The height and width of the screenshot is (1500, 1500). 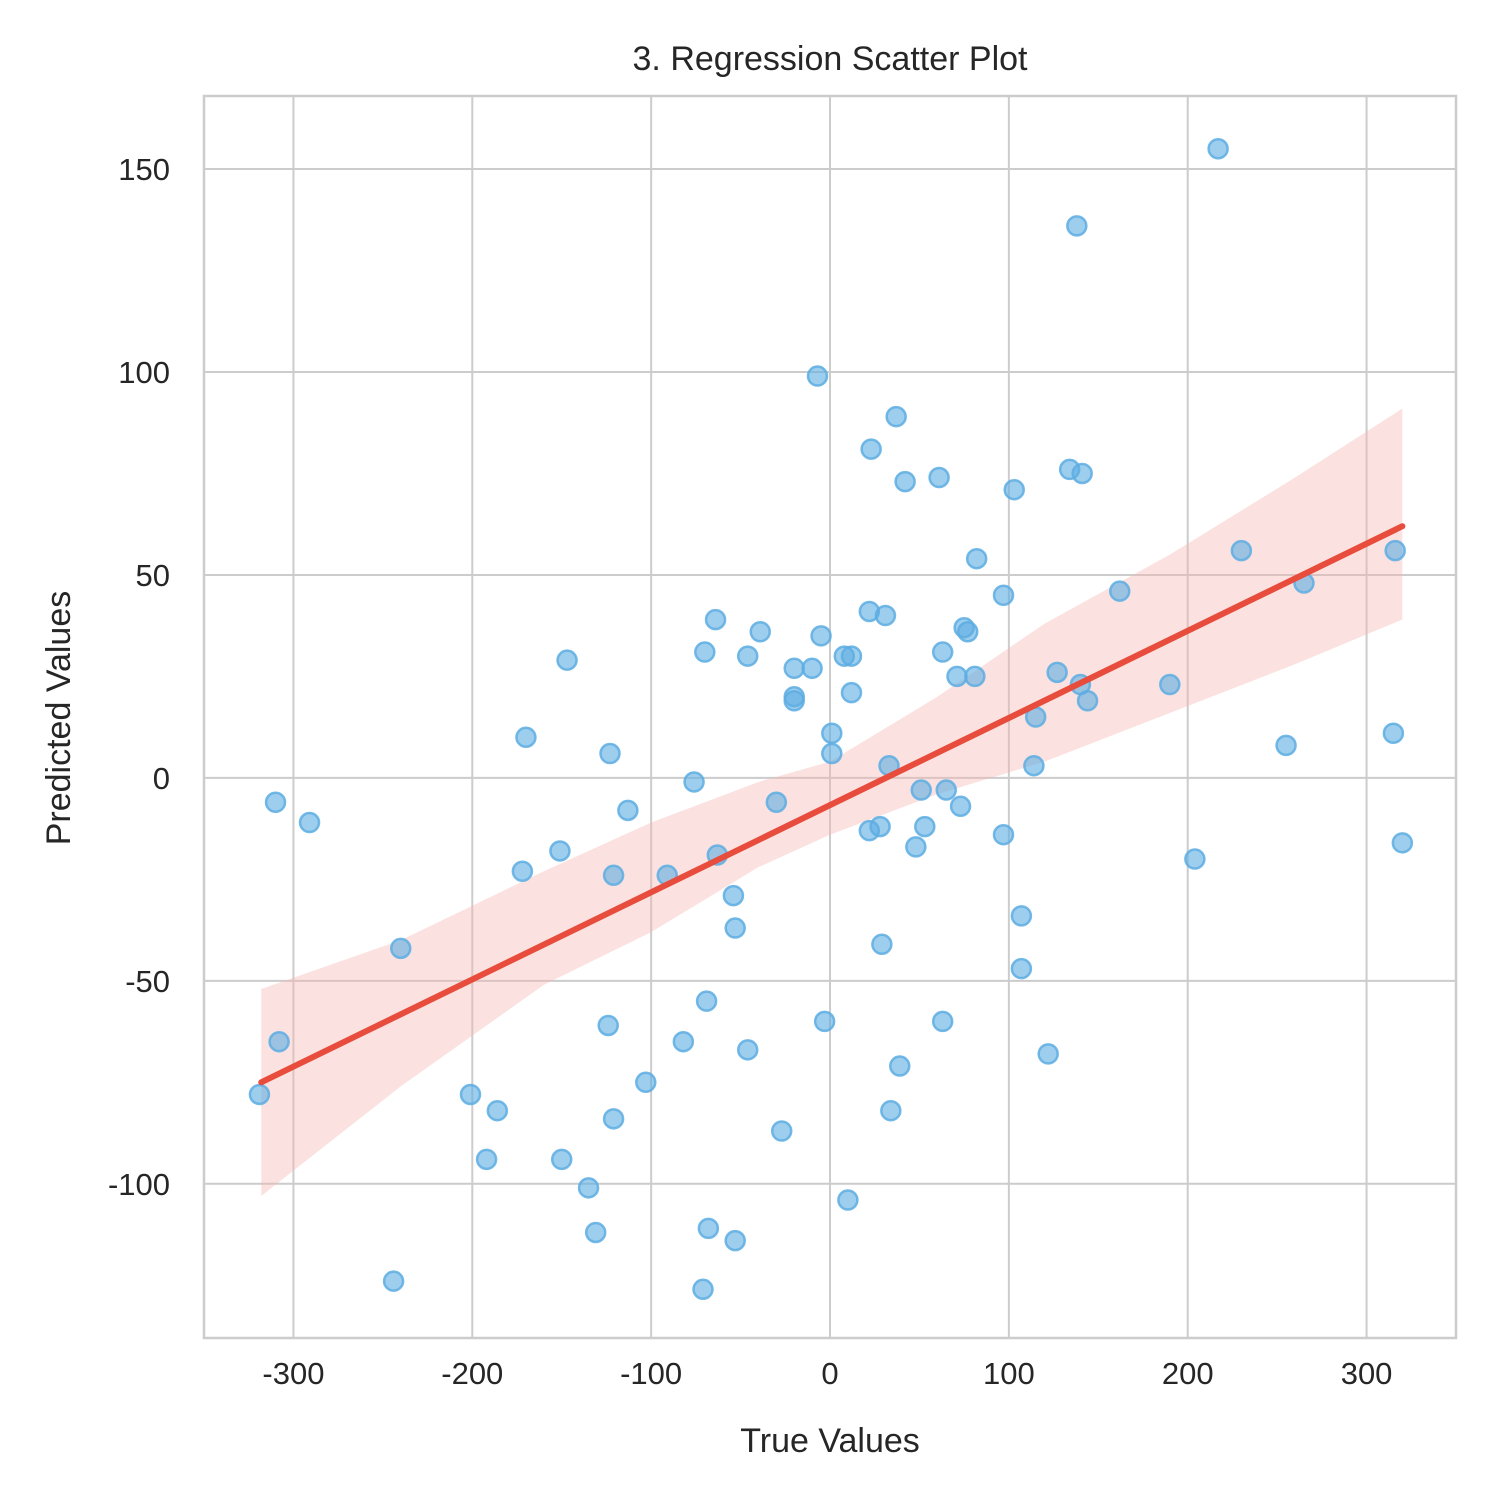 I want to click on y-tick-label: -100, so click(x=139, y=1184).